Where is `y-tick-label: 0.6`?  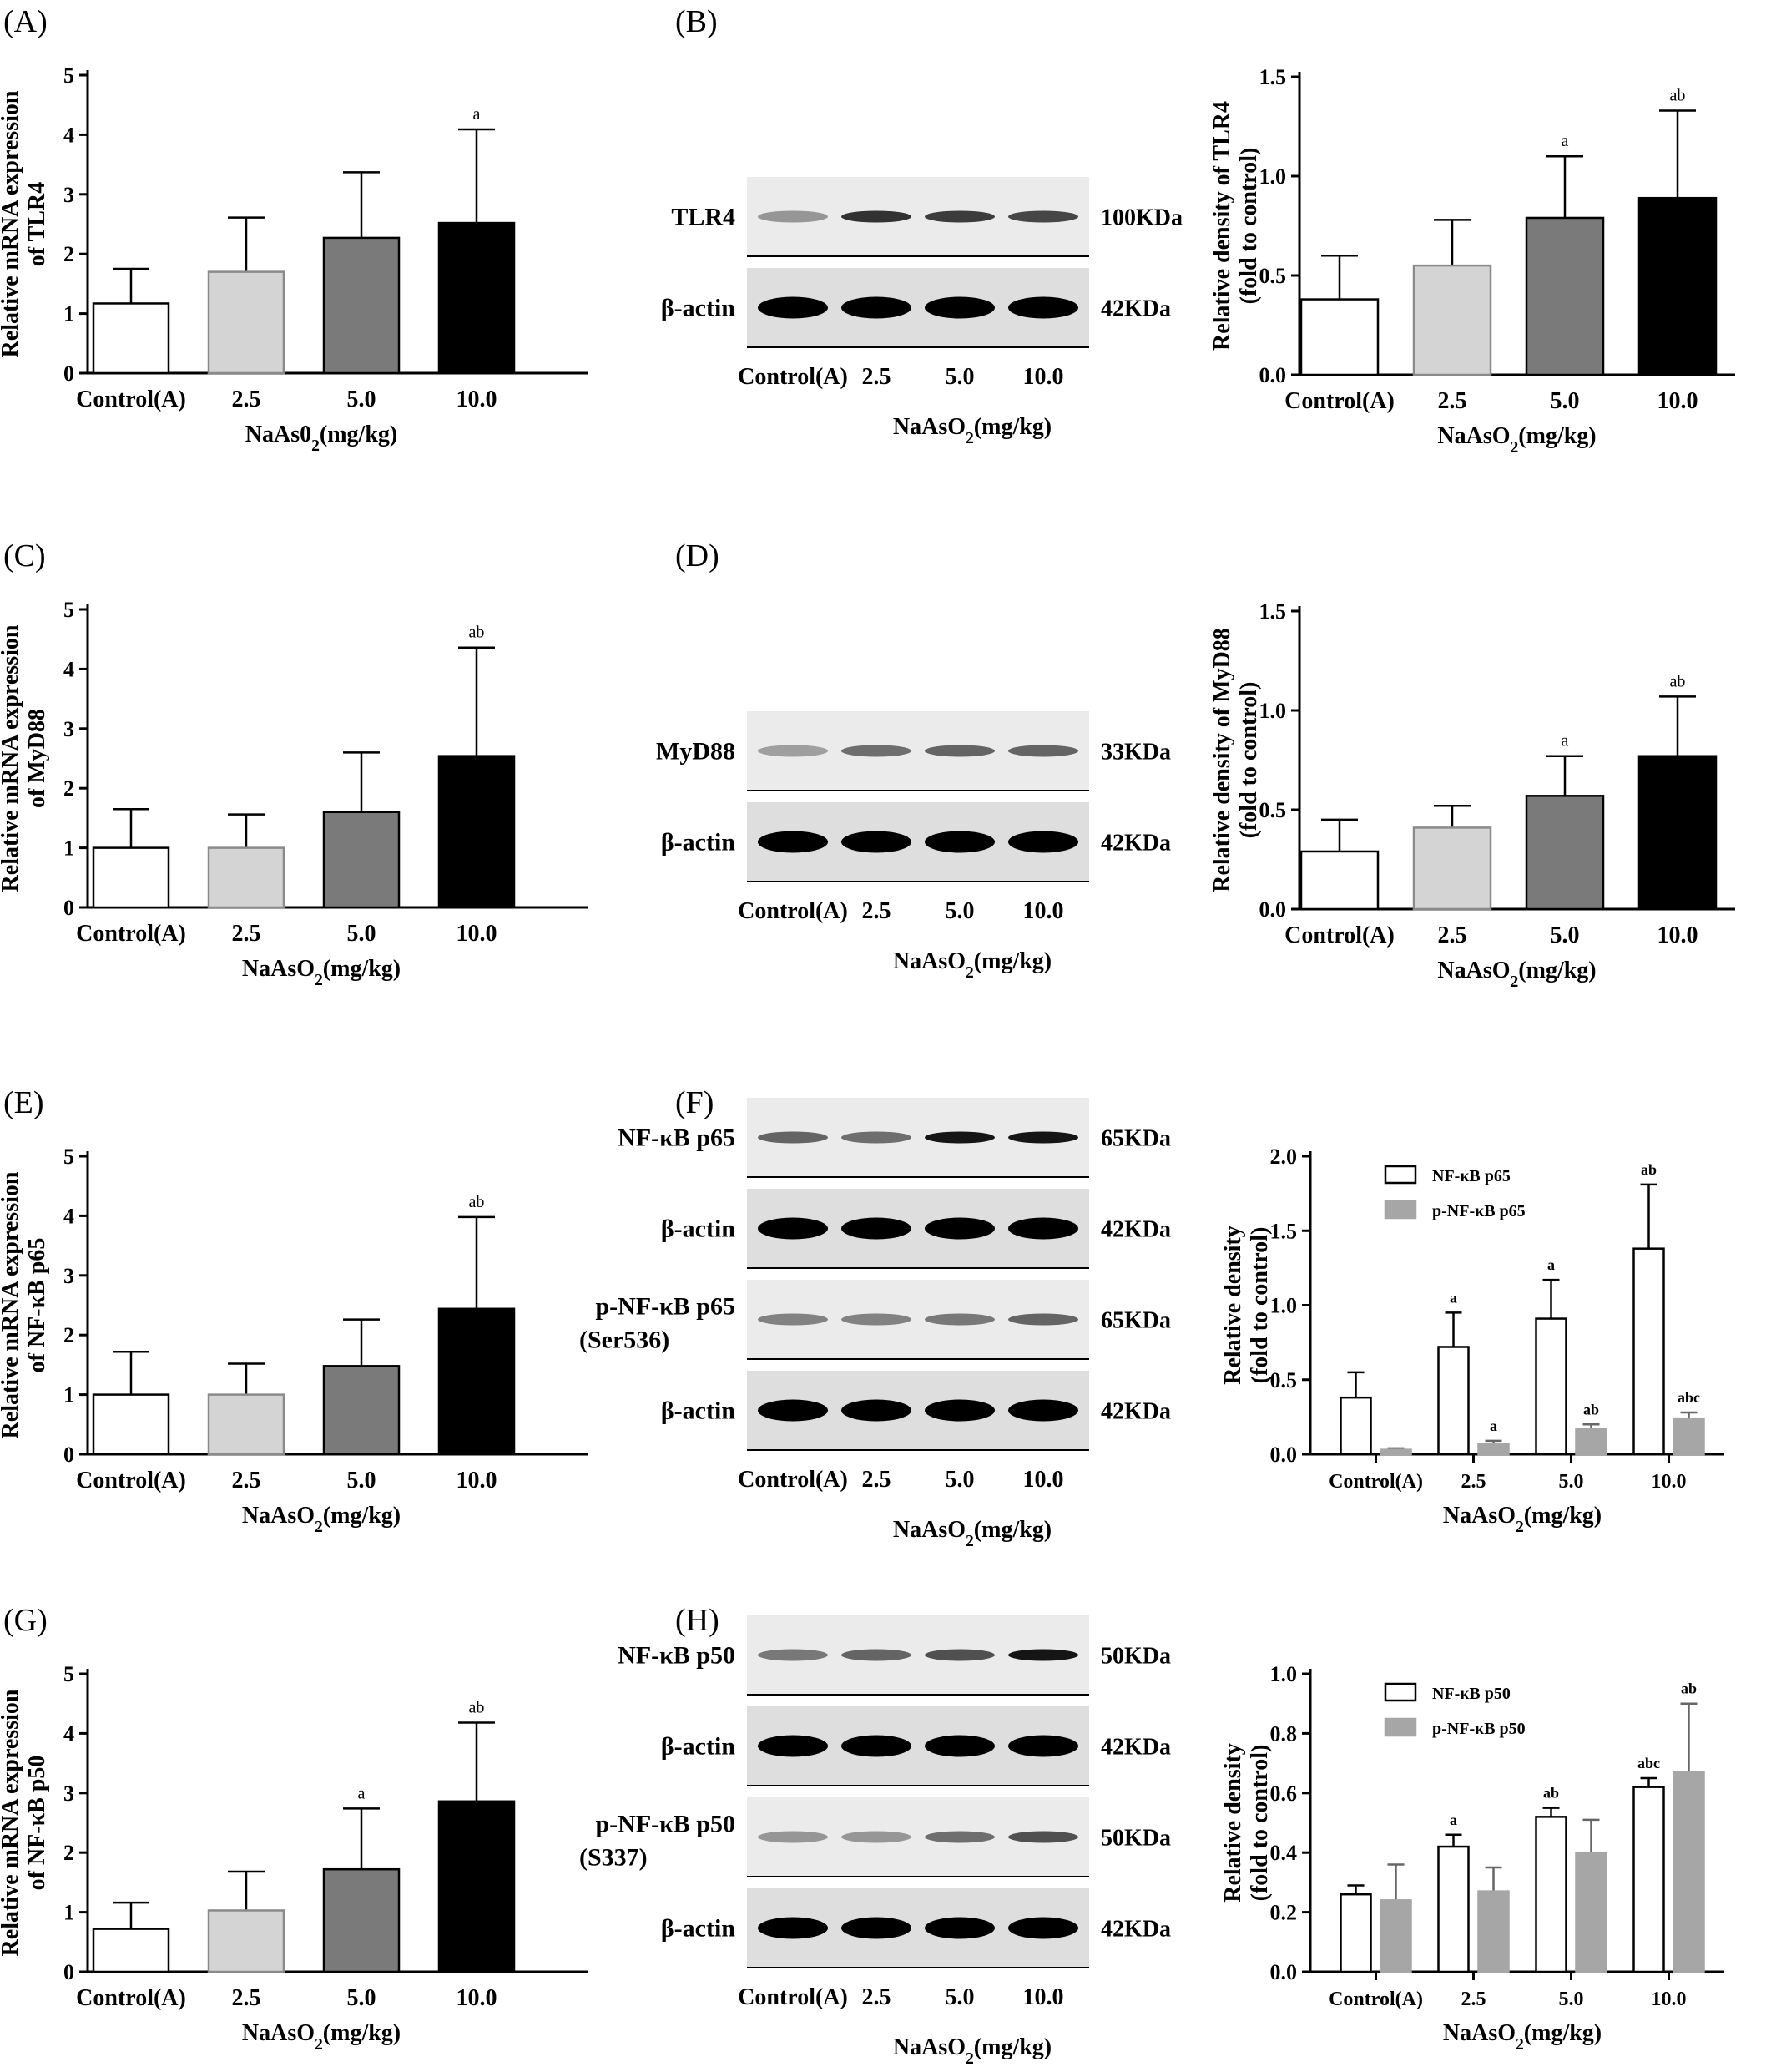 y-tick-label: 0.6 is located at coordinates (1284, 1793).